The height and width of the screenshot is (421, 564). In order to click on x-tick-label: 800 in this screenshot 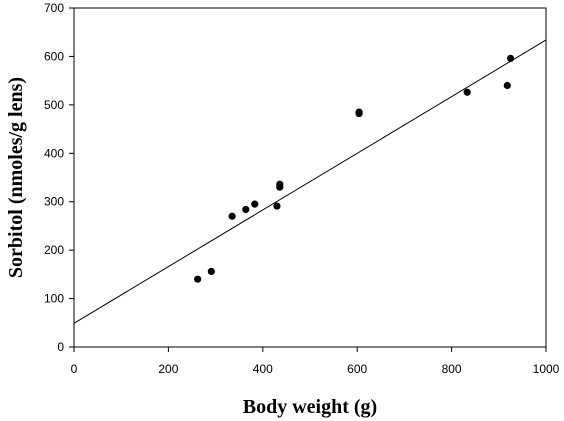, I will do `click(452, 369)`.